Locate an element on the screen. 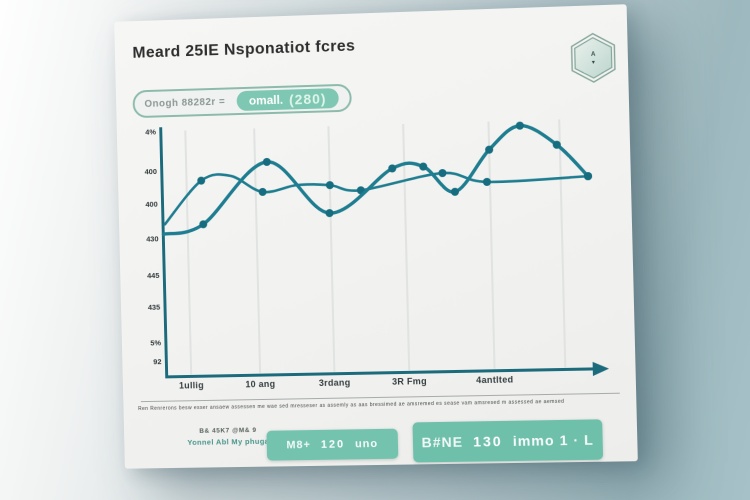 The height and width of the screenshot is (500, 750). x-tick-label: 4antlted is located at coordinates (495, 380).